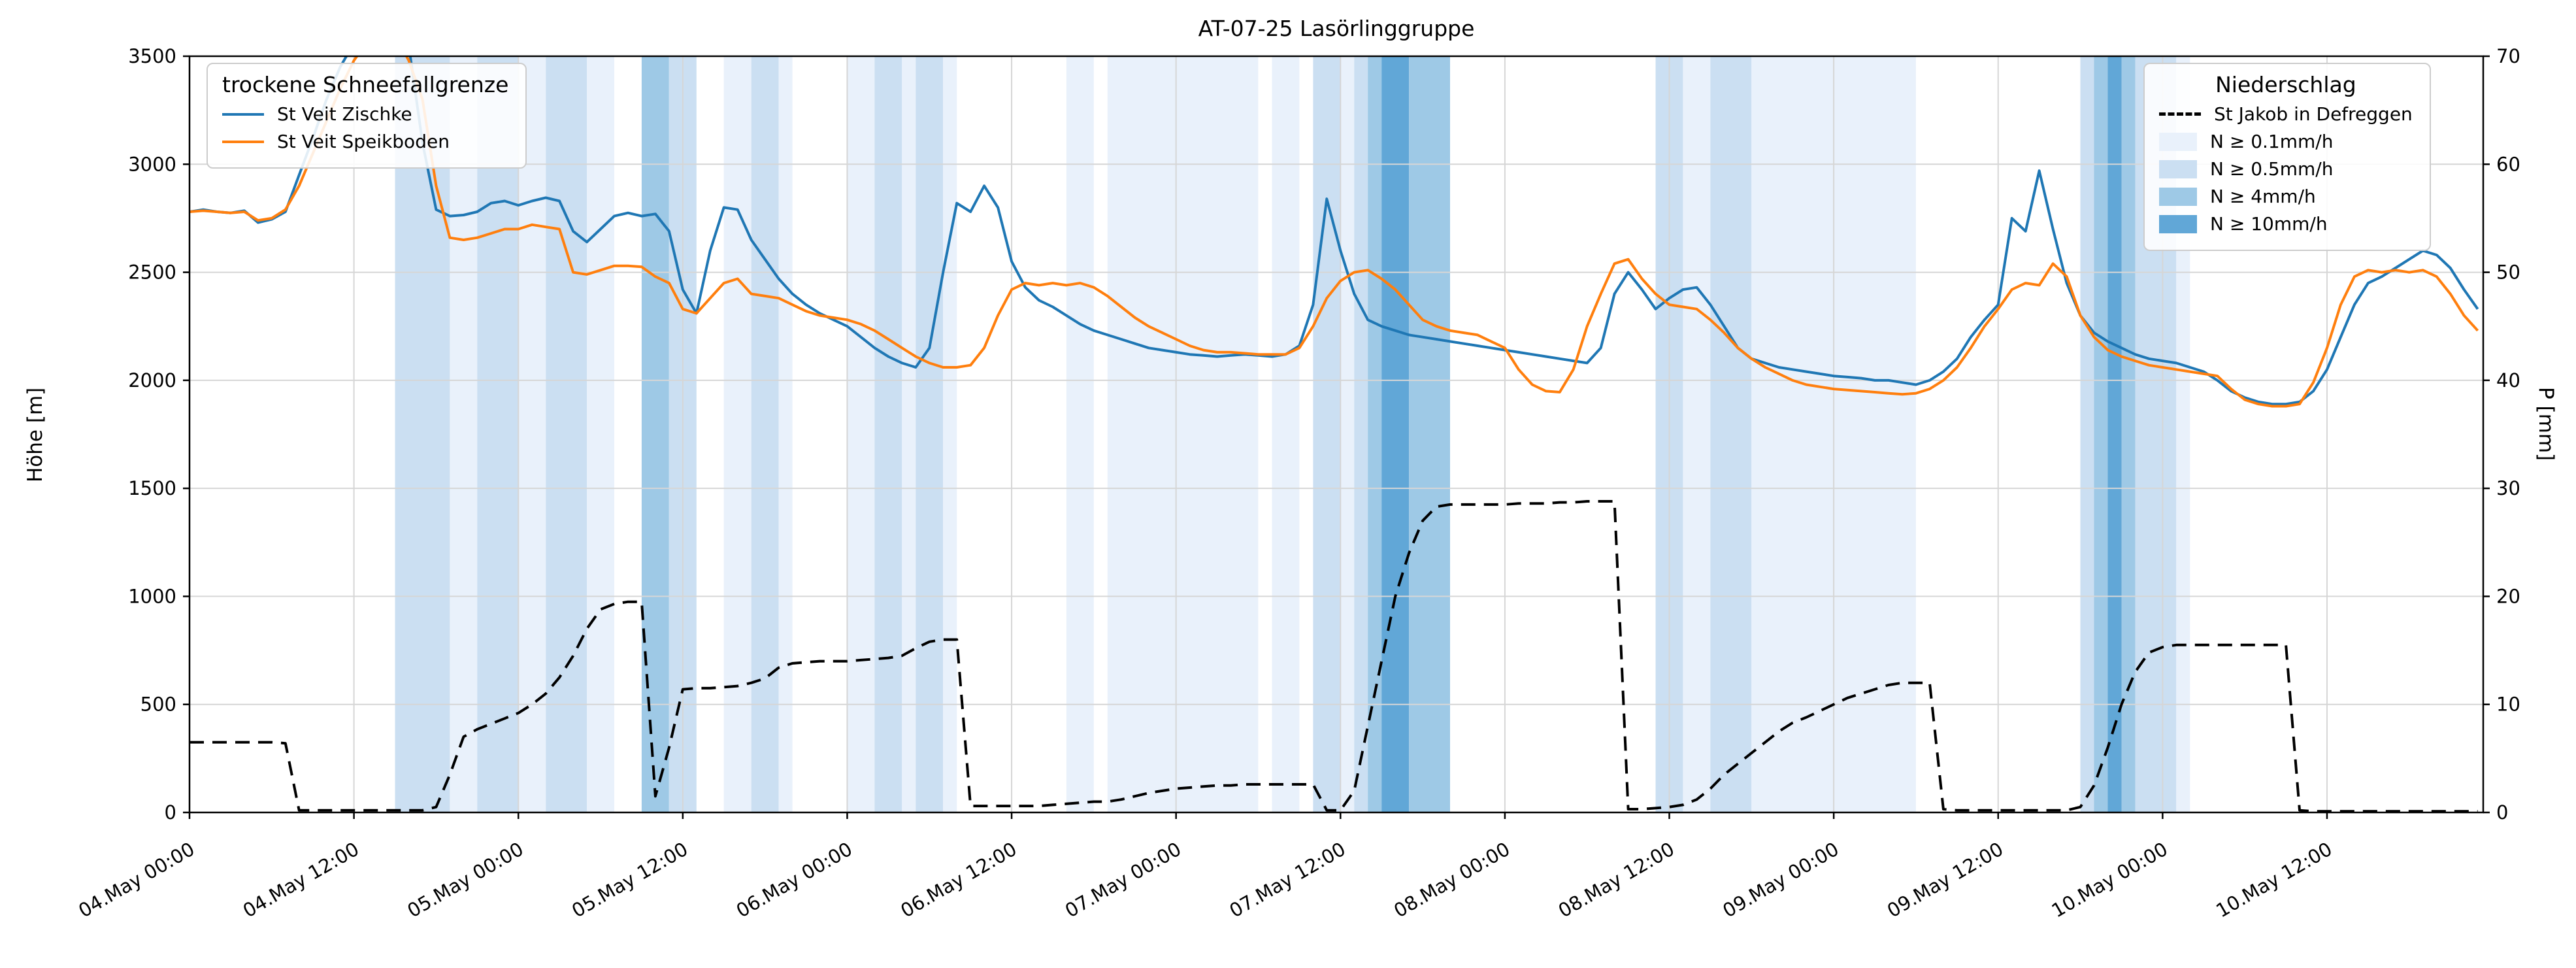  I want to click on x-tick-label: 06.May 12:00, so click(958, 880).